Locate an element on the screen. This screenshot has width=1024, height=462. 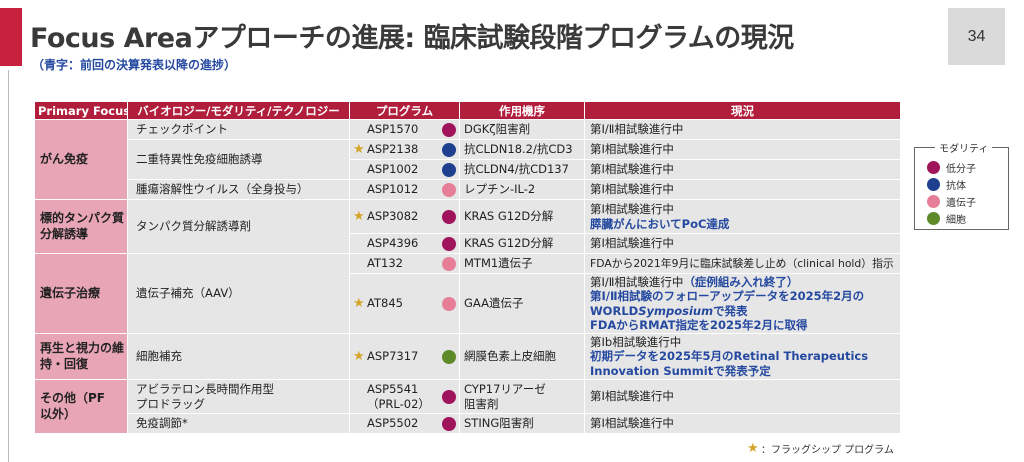
program-name: ASP5502 is located at coordinates (393, 423).